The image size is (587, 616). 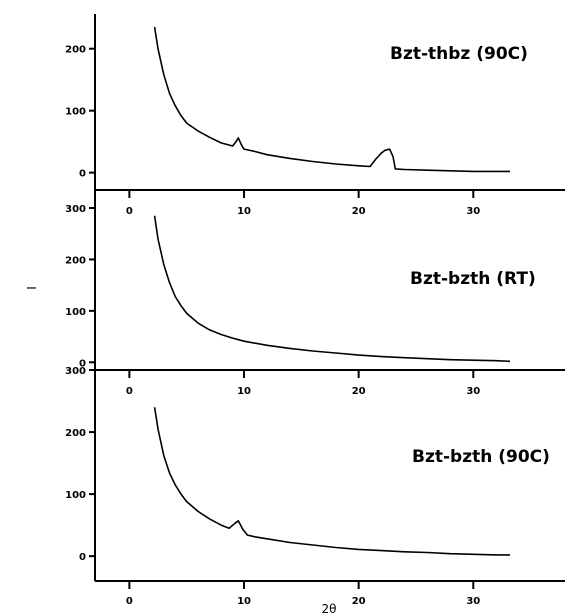 I want to click on y-axis-title: I, so click(x=32, y=288).